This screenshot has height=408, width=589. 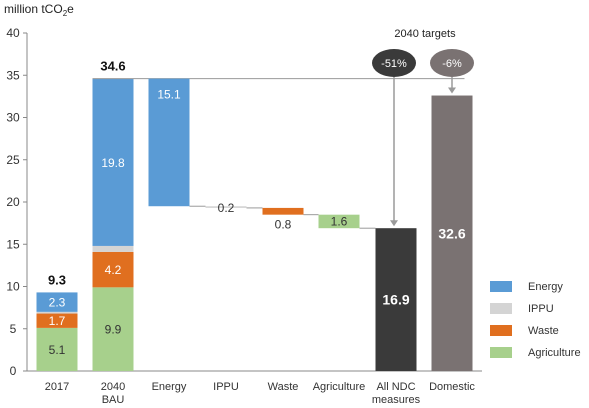 What do you see at coordinates (13, 287) in the screenshot?
I see `y-tick-label: 10` at bounding box center [13, 287].